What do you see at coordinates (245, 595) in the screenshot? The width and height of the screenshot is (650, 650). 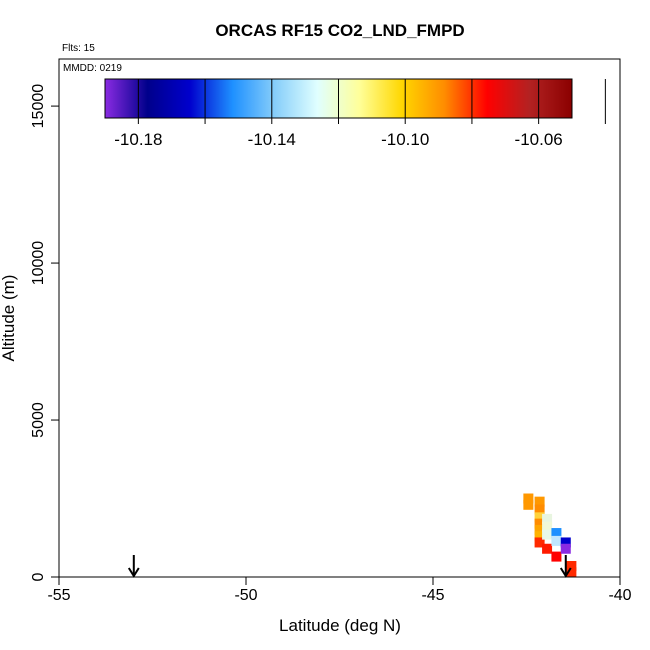 I see `x-tick-label: -50` at bounding box center [245, 595].